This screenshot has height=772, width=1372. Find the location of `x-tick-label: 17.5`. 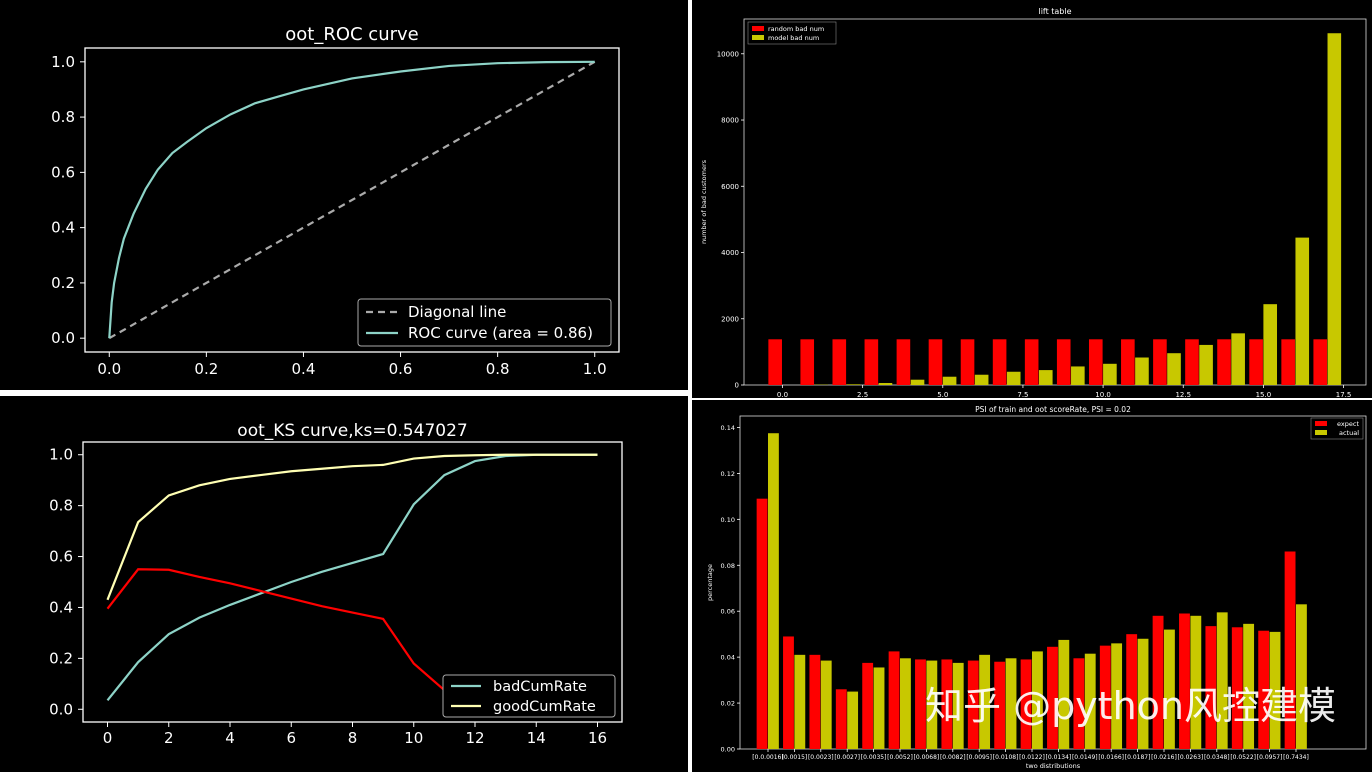

x-tick-label: 17.5 is located at coordinates (1344, 394).